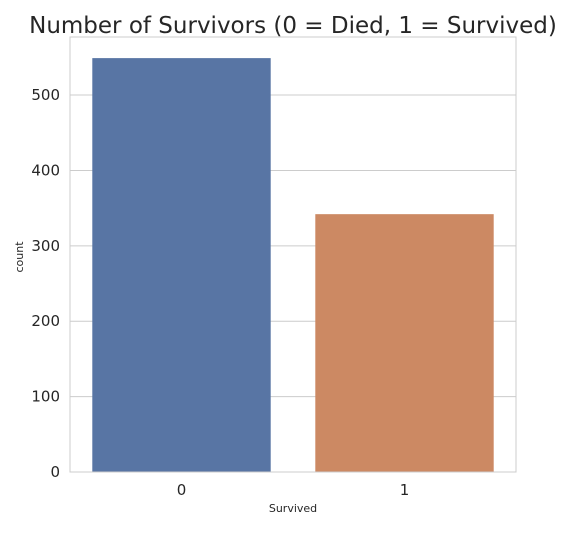 The width and height of the screenshot is (573, 534). What do you see at coordinates (405, 490) in the screenshot?
I see `x-tick-label: 1` at bounding box center [405, 490].